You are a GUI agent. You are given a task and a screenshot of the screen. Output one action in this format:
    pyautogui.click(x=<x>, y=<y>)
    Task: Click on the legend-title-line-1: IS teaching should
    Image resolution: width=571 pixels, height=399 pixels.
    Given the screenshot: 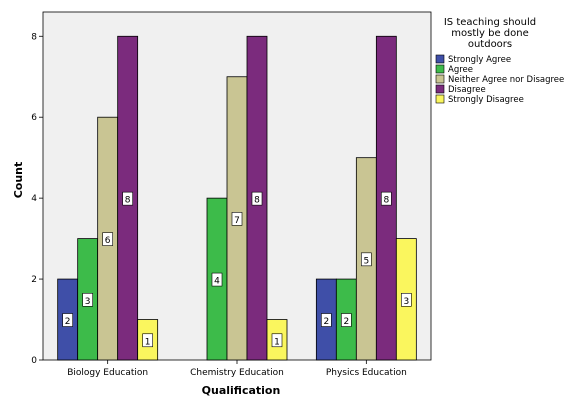 What is the action you would take?
    pyautogui.click(x=490, y=22)
    